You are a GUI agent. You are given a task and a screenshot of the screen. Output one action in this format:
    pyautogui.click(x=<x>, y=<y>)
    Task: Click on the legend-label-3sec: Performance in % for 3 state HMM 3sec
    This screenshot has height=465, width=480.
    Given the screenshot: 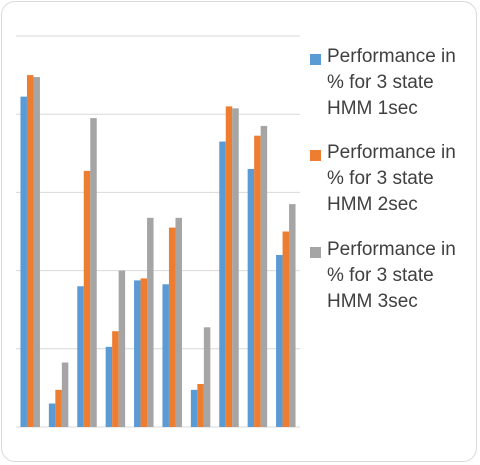 What is the action you would take?
    pyautogui.click(x=391, y=275)
    